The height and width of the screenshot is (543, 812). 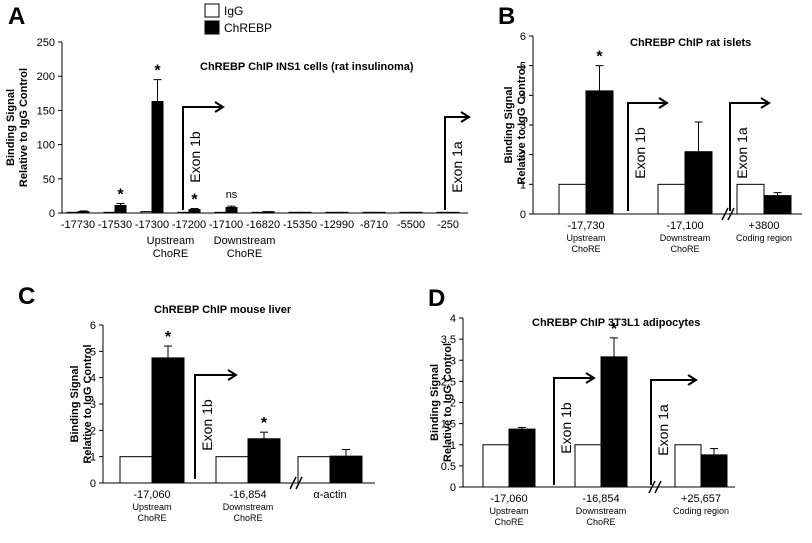 What do you see at coordinates (212, 10) in the screenshot?
I see `legend-igg-swatch` at bounding box center [212, 10].